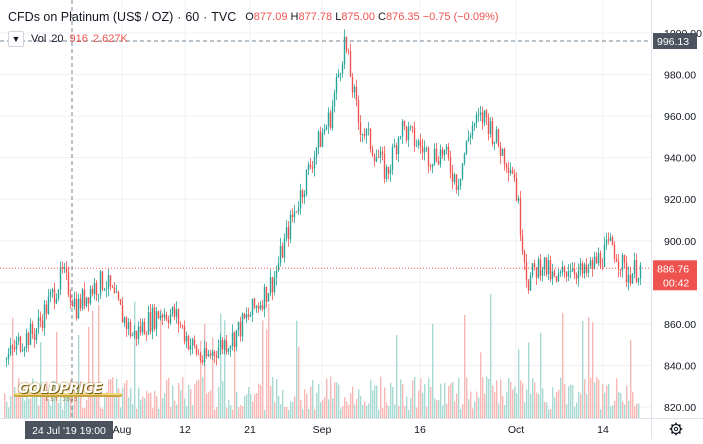 Image resolution: width=703 pixels, height=444 pixels. What do you see at coordinates (110, 39) in the screenshot?
I see `volume-ma-value: 2.627K` at bounding box center [110, 39].